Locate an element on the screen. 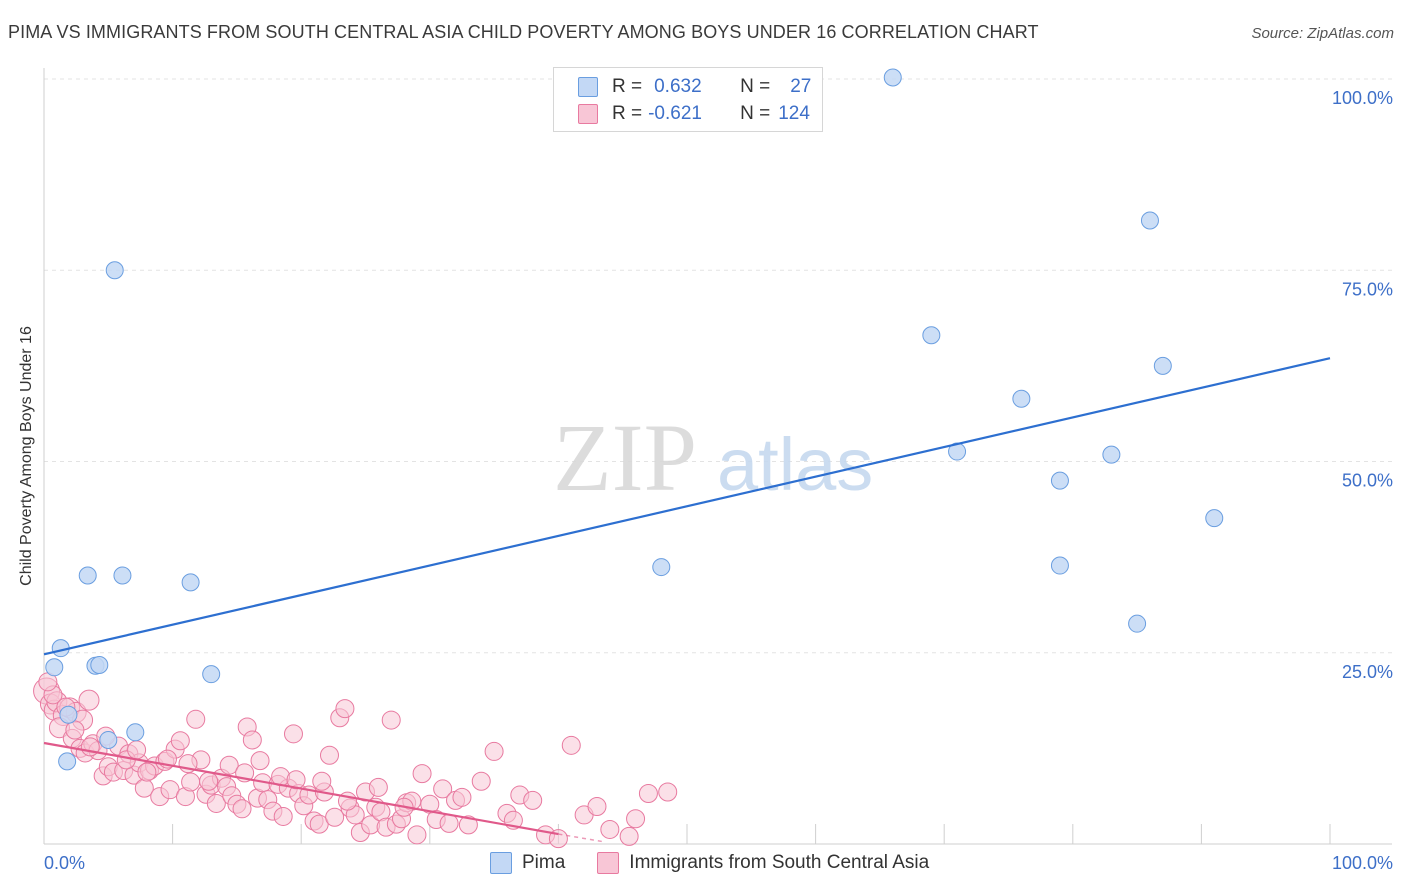 The image size is (1406, 892). immigrants-r-label: R = is located at coordinates (627, 113).